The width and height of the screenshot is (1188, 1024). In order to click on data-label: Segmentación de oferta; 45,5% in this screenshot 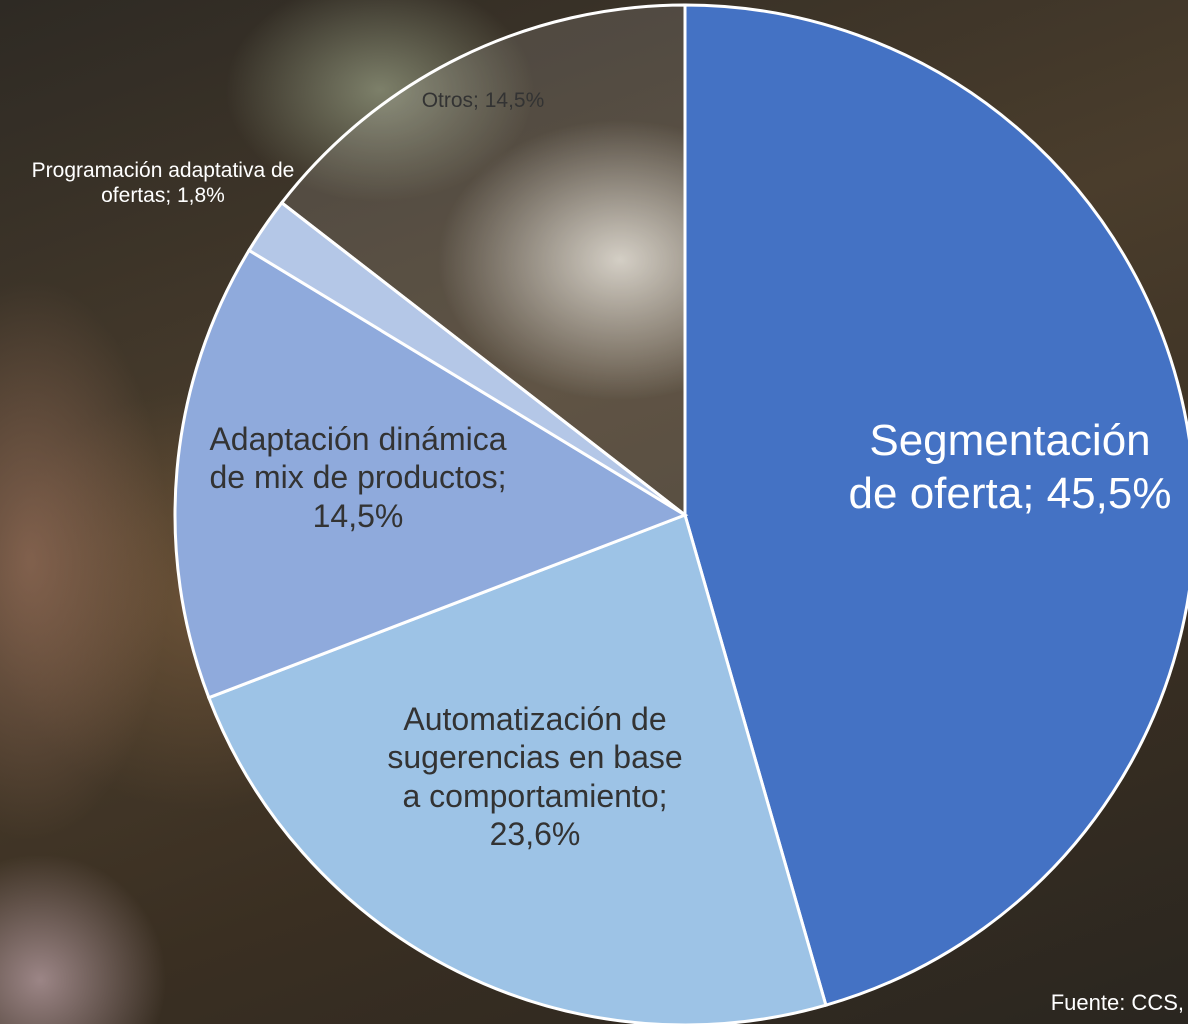, I will do `click(1010, 467)`.